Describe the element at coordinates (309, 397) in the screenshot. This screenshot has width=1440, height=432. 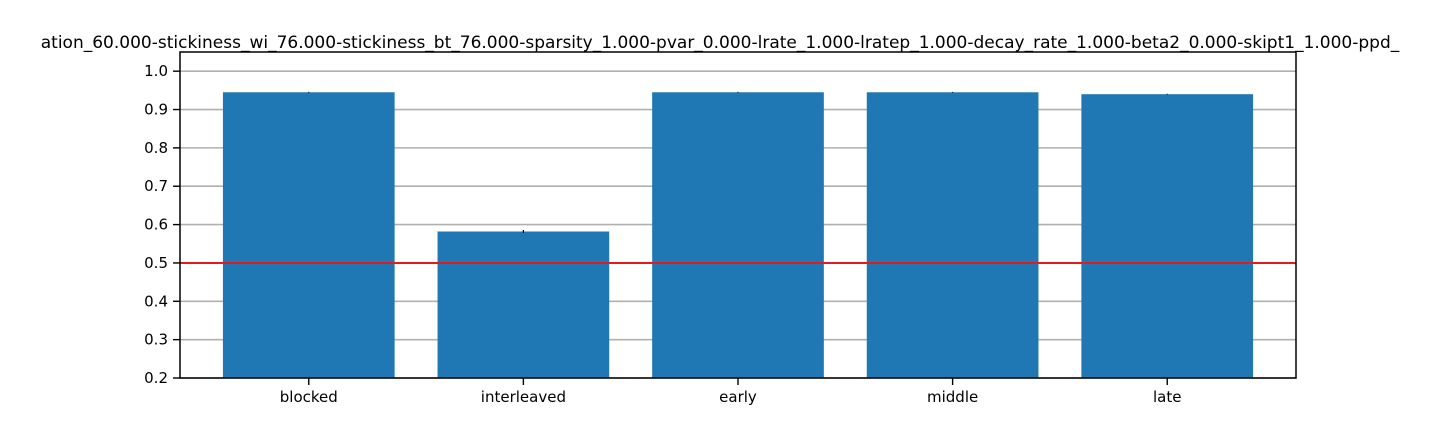
I see `x-tick-label: blocked` at that location.